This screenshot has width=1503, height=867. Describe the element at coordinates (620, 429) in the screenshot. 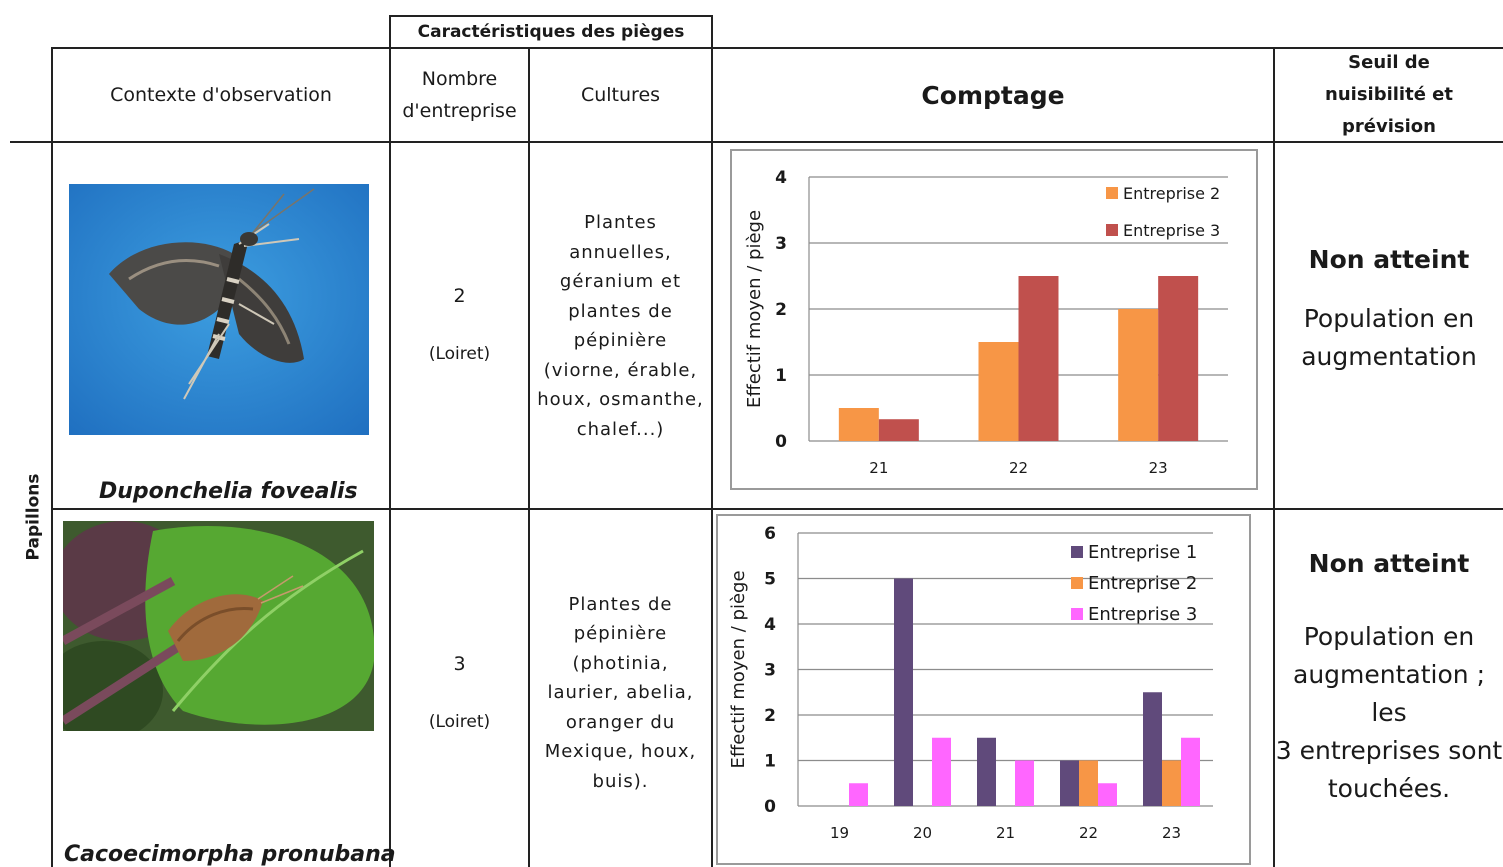

I see `cultures-line: chalef...)` at that location.